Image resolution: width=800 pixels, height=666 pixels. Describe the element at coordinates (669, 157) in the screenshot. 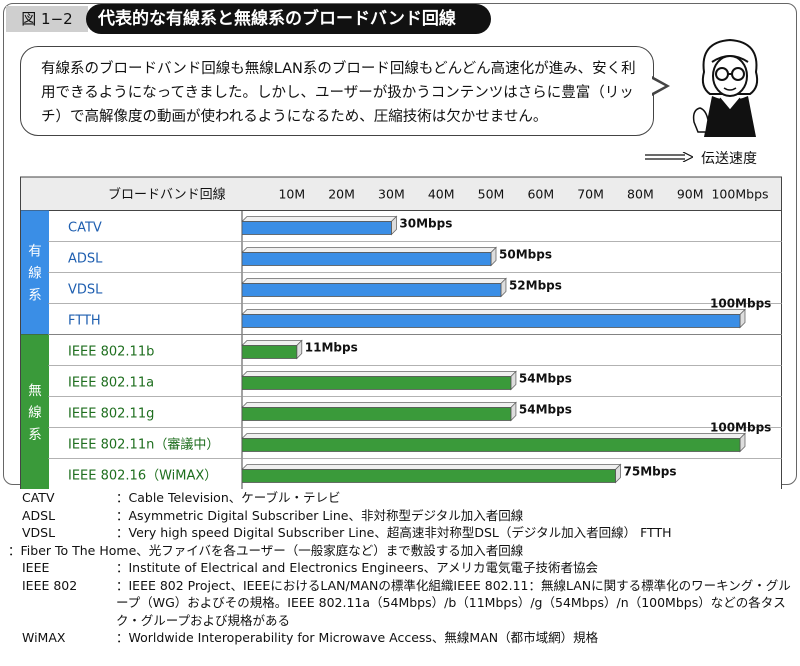

I see `right-arrow-icon` at that location.